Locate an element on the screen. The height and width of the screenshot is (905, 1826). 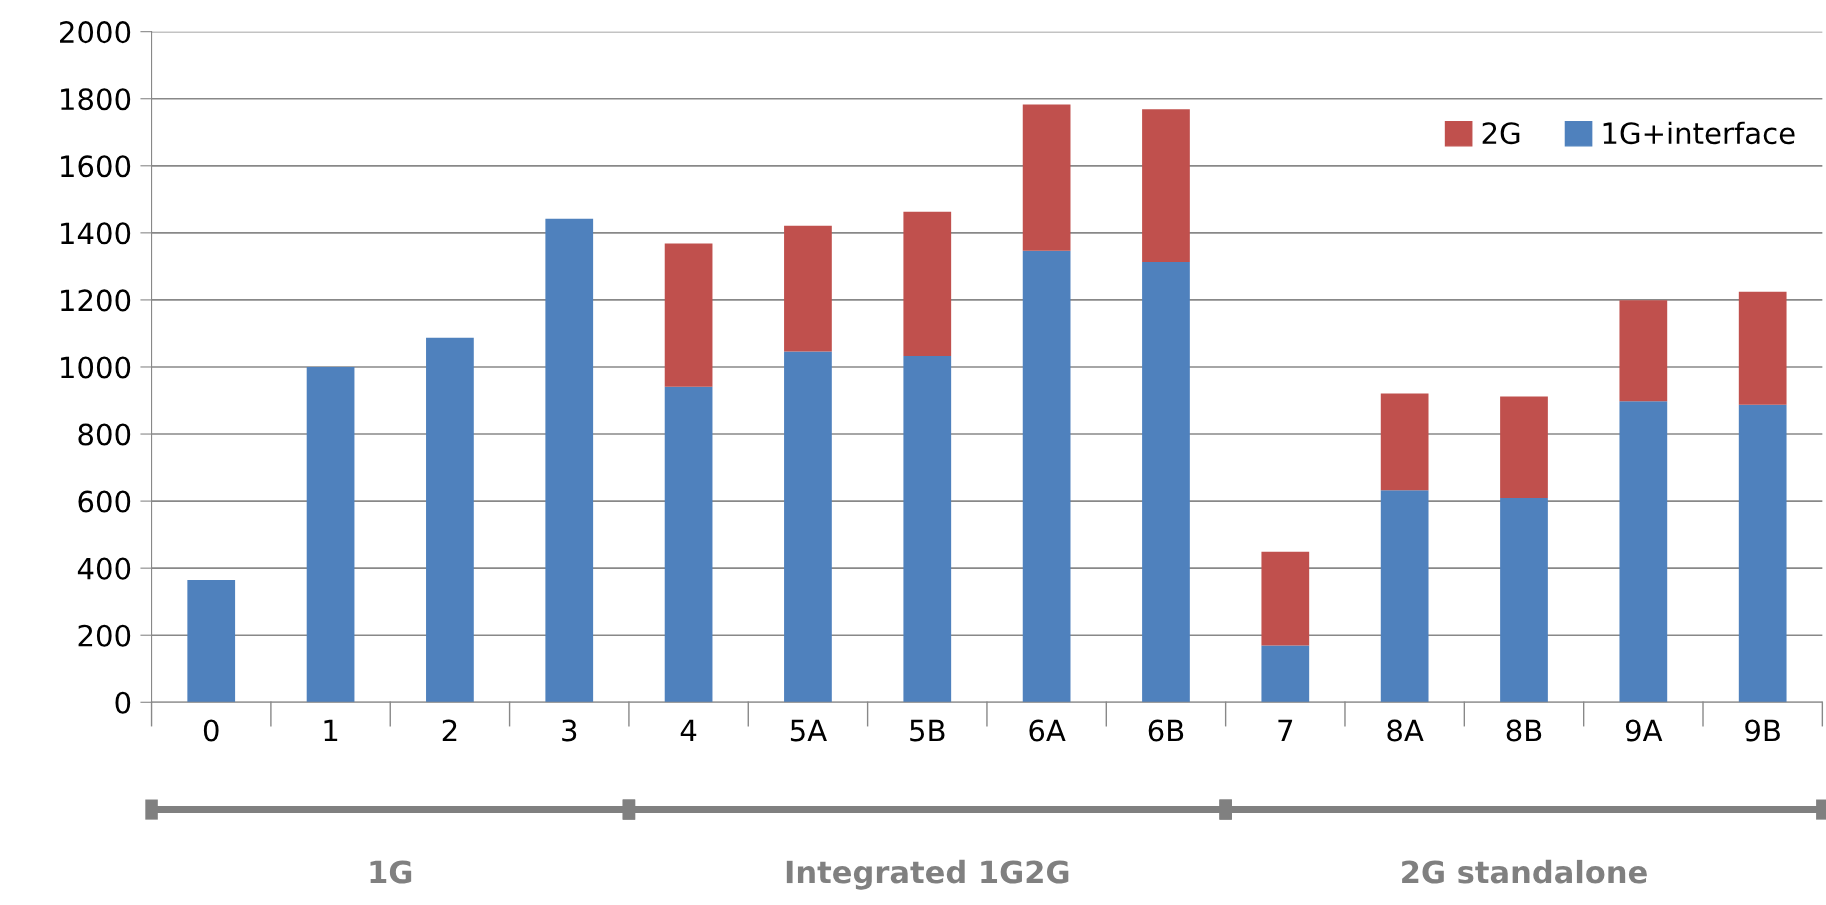
y-tick-label: 600 is located at coordinates (104, 501).